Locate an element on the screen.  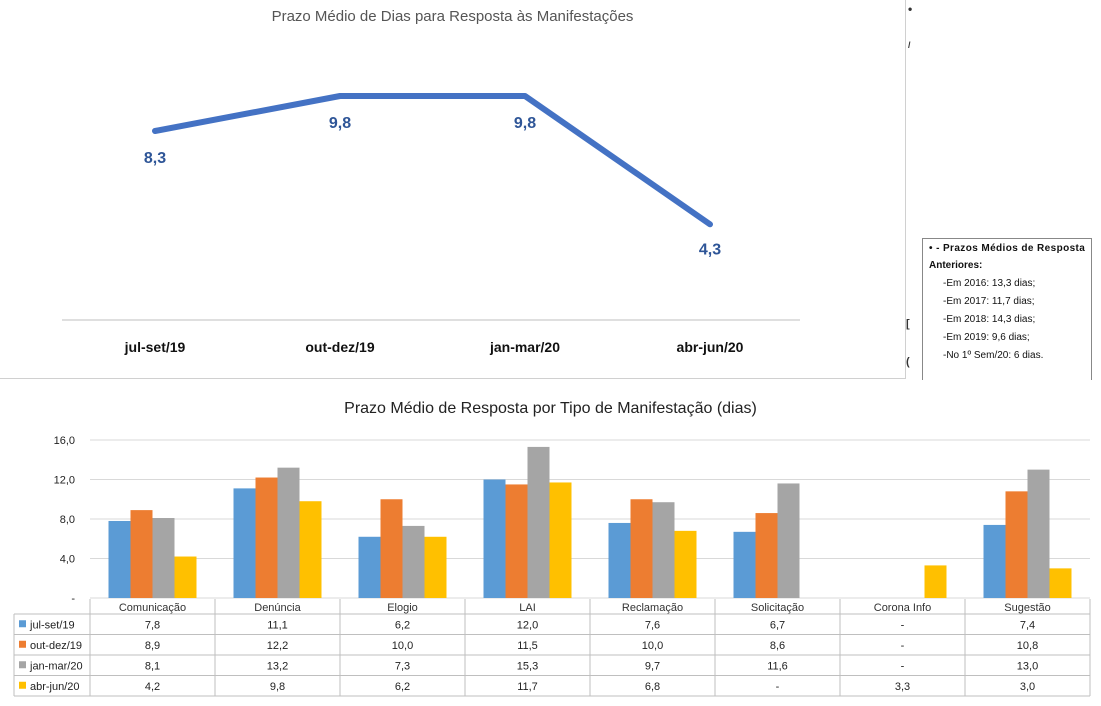
table-cell: 12,0 is located at coordinates (527, 625).